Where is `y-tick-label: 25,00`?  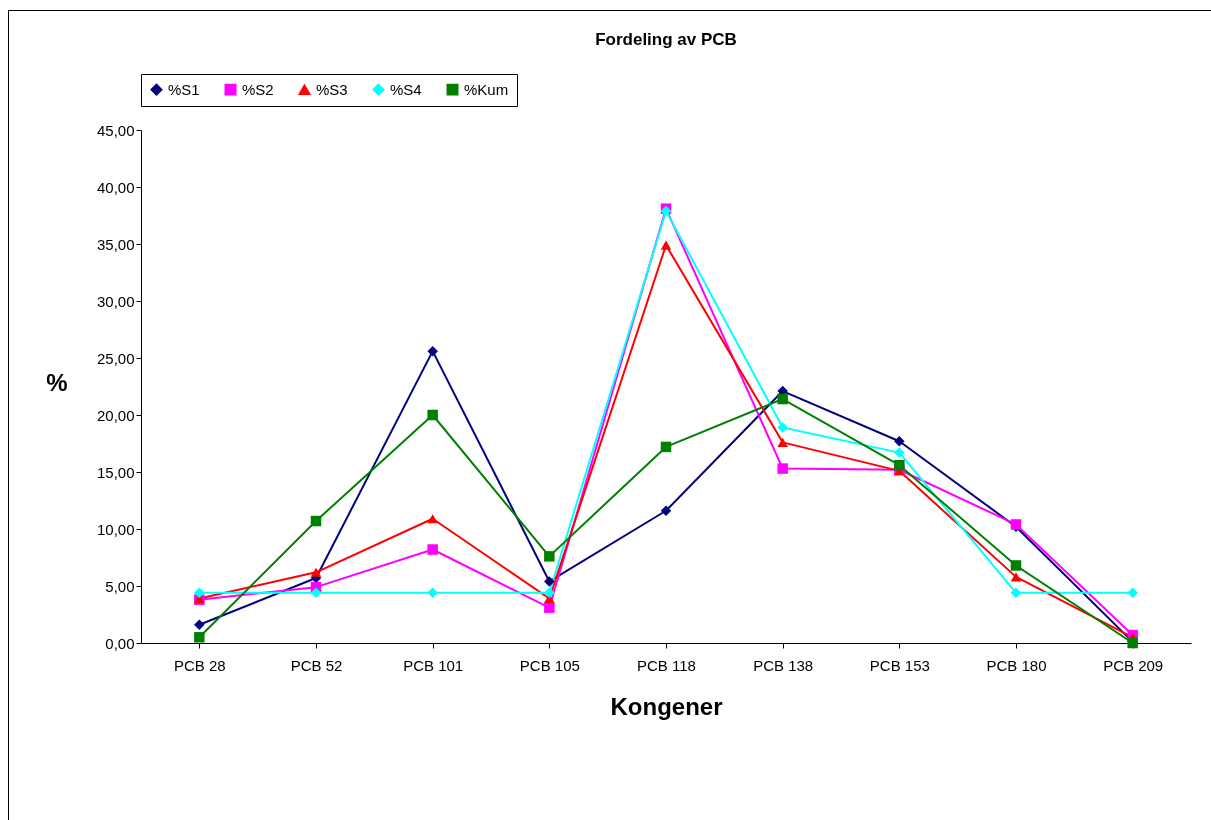
y-tick-label: 25,00 is located at coordinates (115, 358).